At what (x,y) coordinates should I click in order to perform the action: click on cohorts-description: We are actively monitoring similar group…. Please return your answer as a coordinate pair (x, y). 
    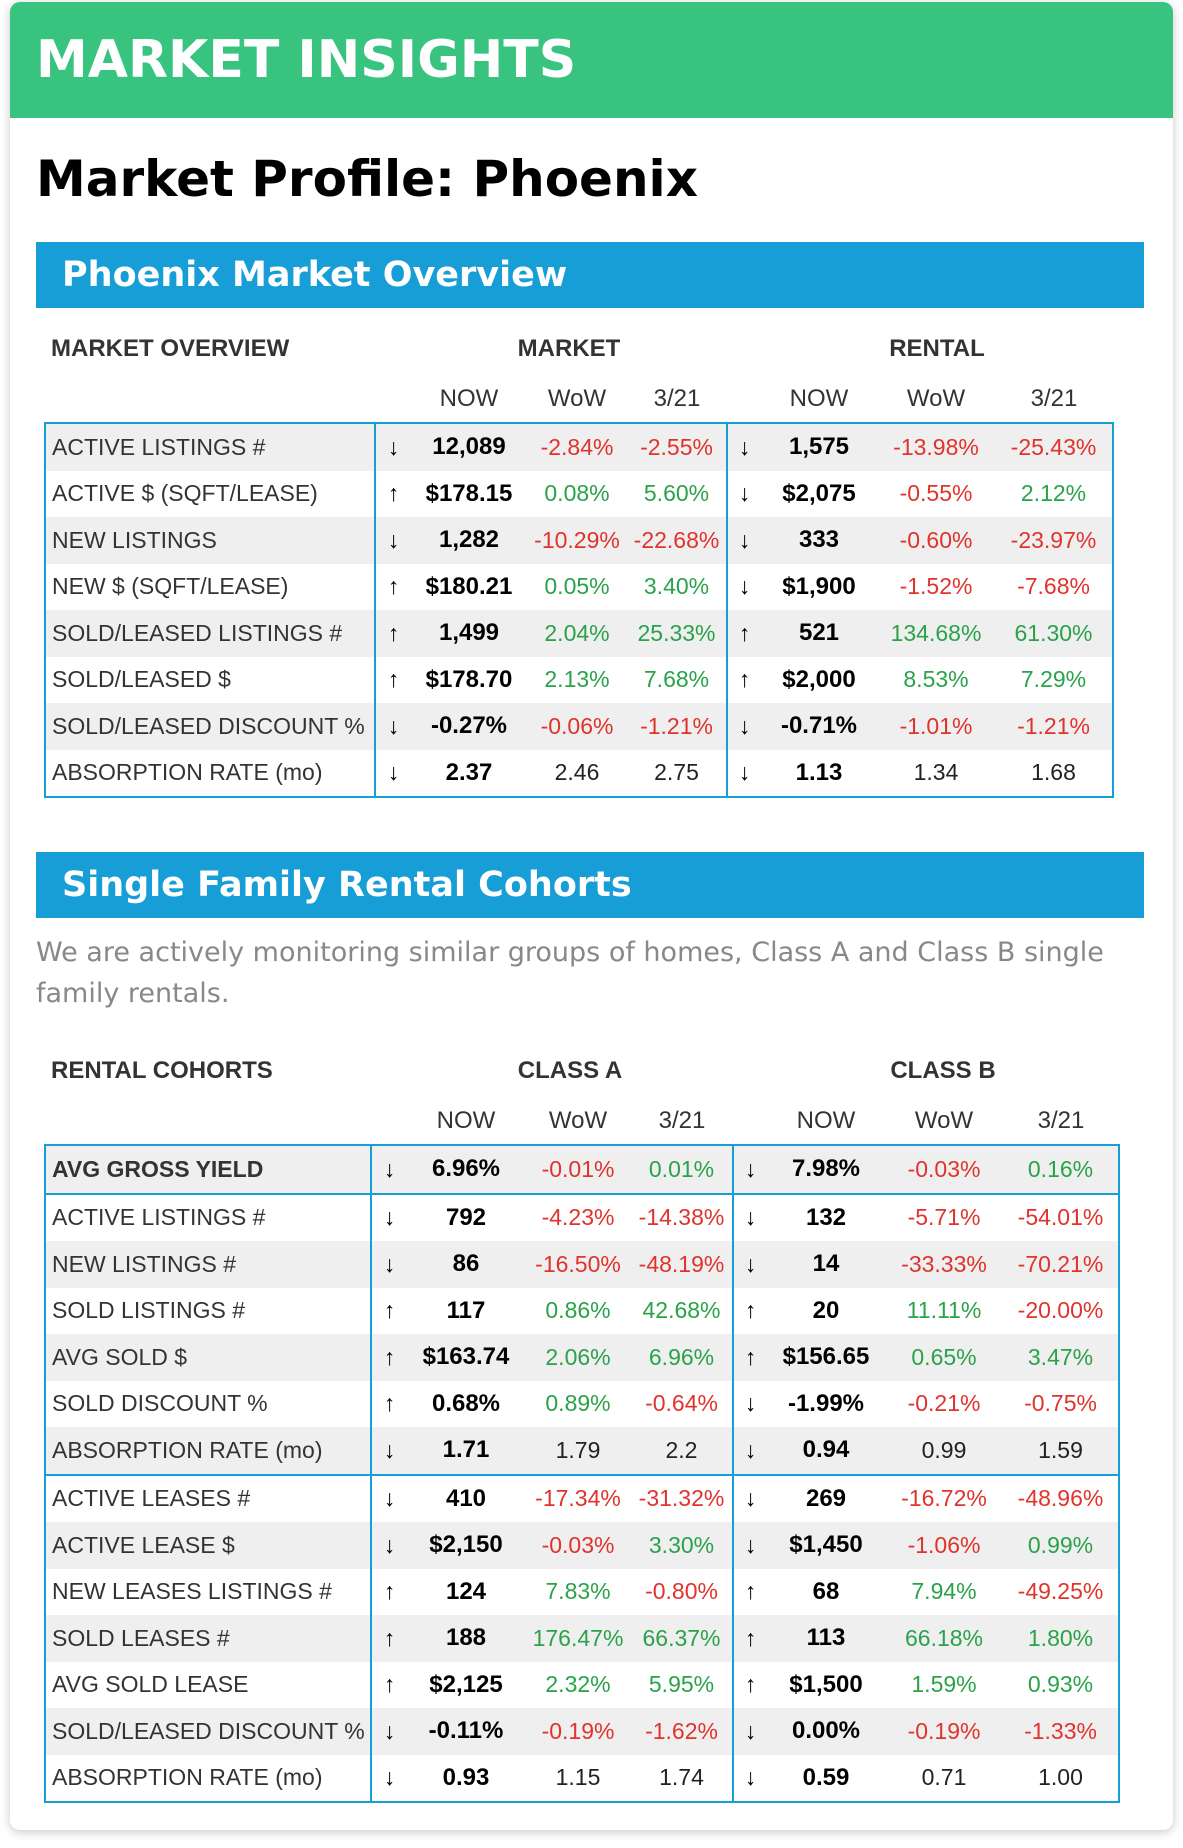
    Looking at the image, I should click on (570, 973).